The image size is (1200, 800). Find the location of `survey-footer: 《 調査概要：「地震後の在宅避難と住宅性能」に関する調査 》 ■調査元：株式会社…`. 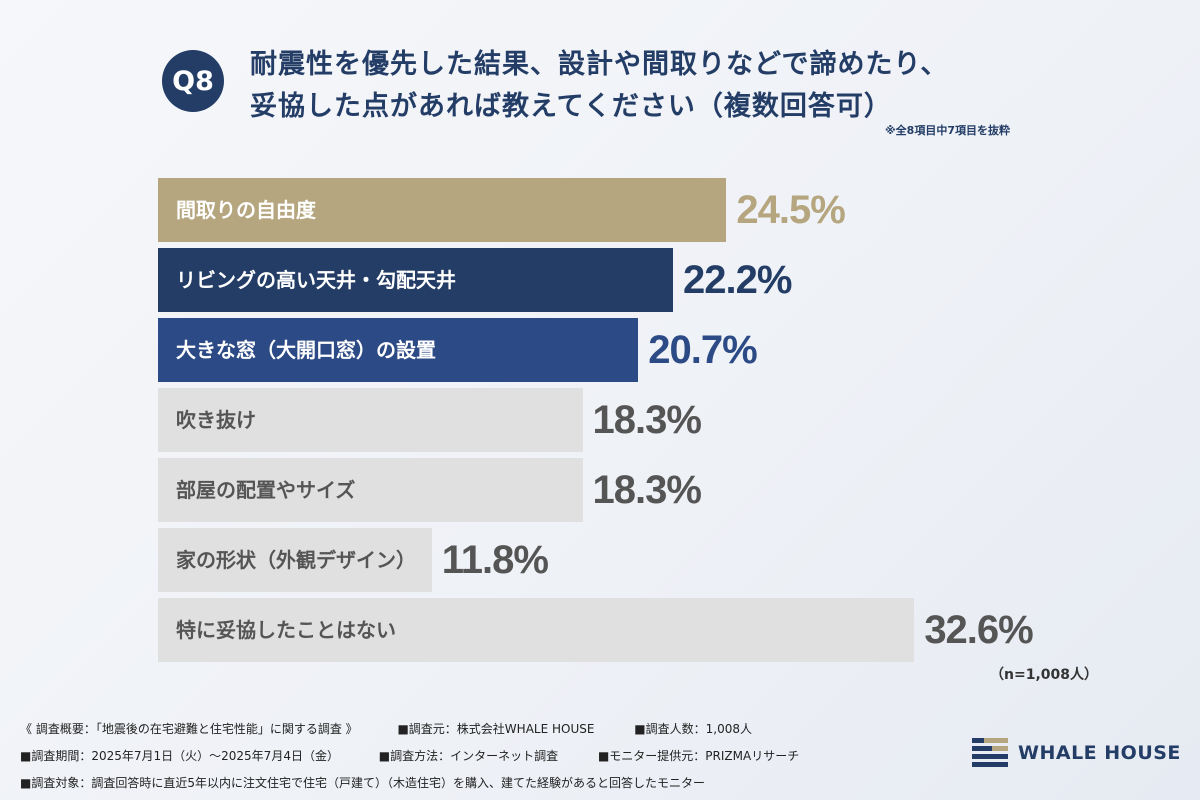

survey-footer: 《 調査概要：「地震後の在宅避難と住宅性能」に関する調査 》 ■調査元：株式会社… is located at coordinates (427, 756).